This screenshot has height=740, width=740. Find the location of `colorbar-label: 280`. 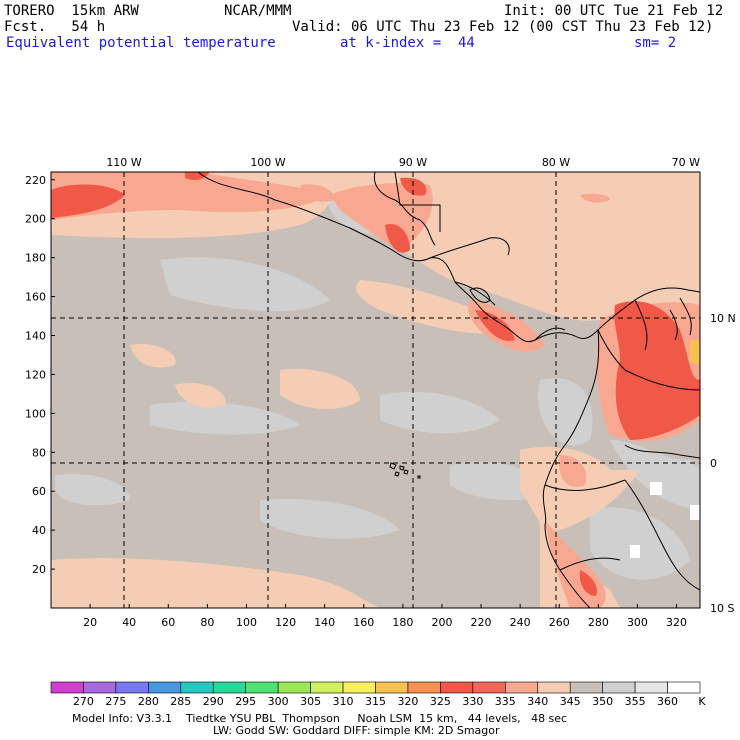

colorbar-label: 280 is located at coordinates (148, 701).